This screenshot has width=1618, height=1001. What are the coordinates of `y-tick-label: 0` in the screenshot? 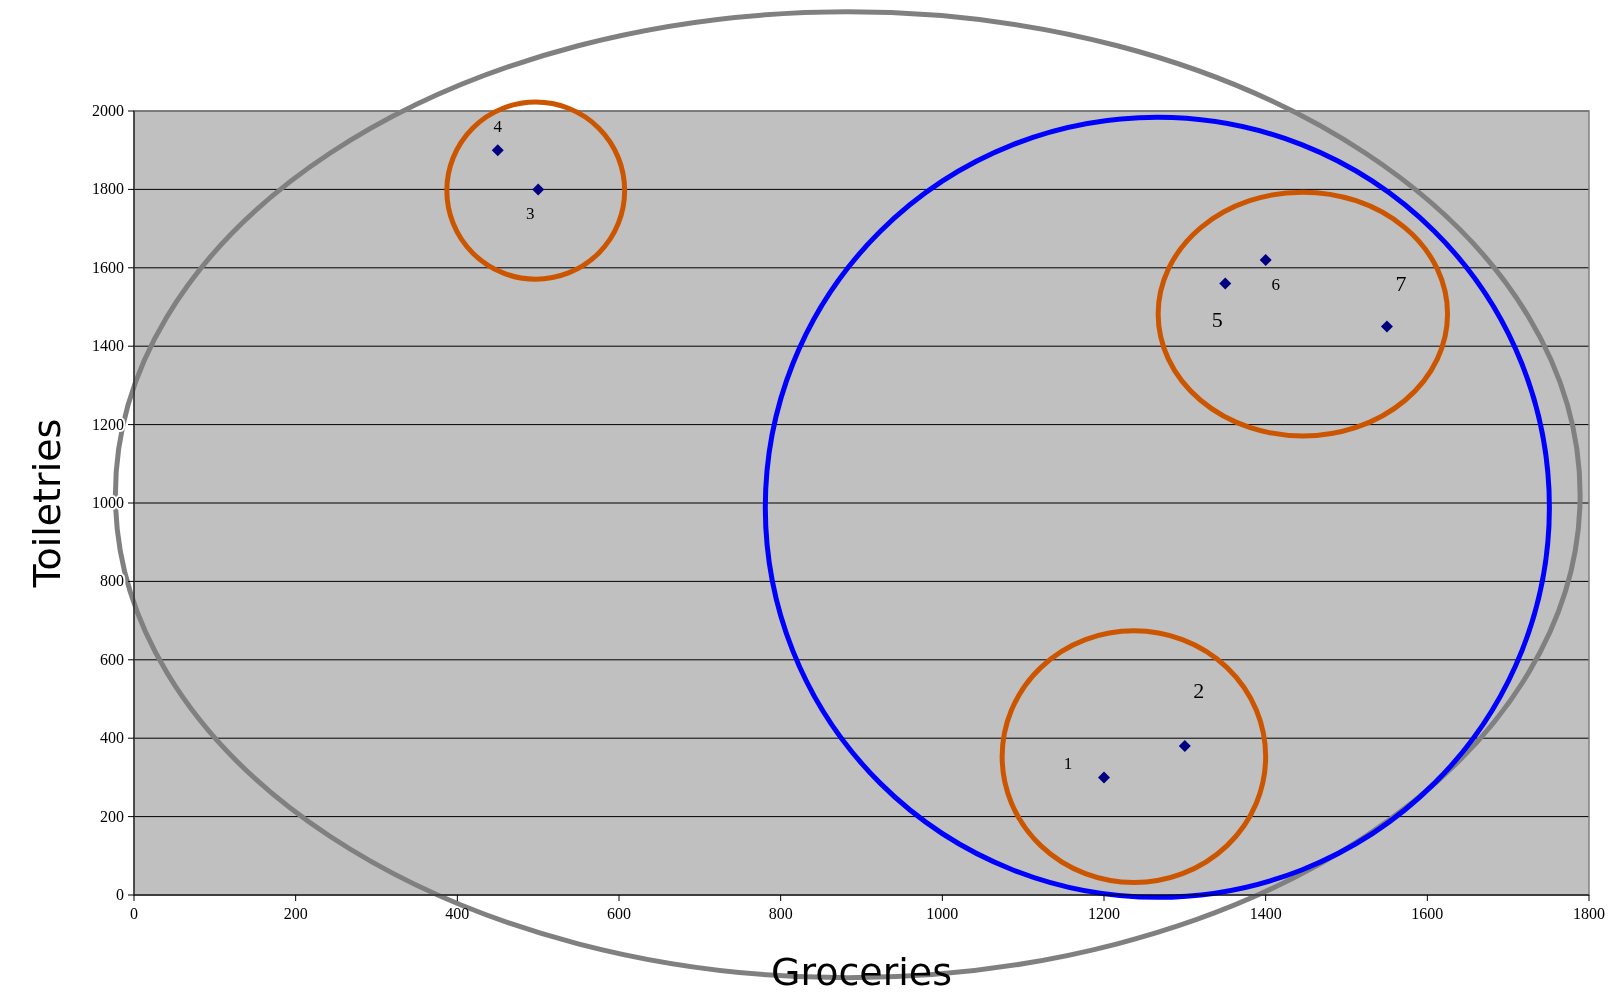 It's located at (120, 894).